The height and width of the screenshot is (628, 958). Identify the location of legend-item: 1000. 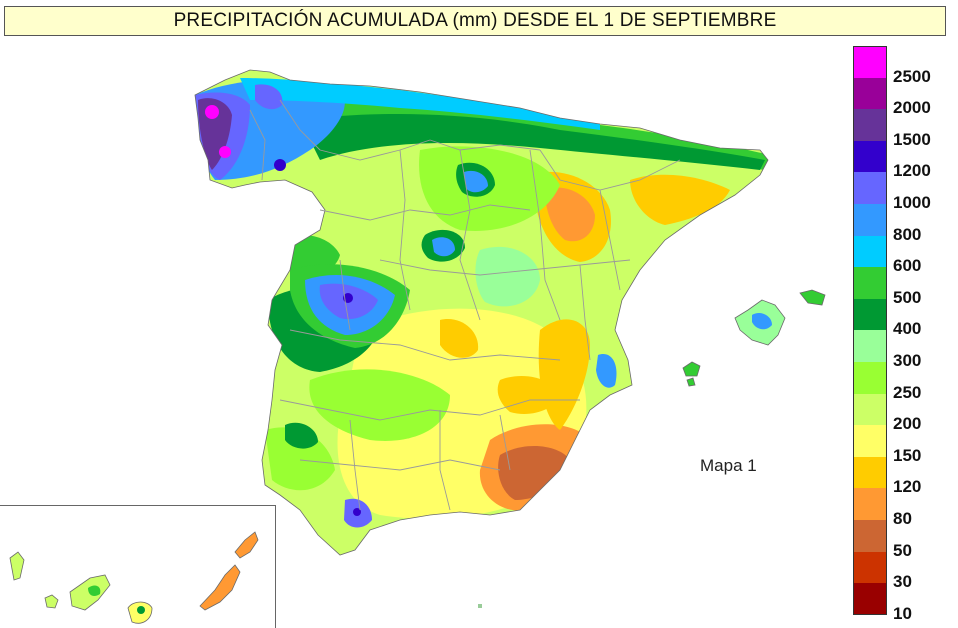
(903, 192).